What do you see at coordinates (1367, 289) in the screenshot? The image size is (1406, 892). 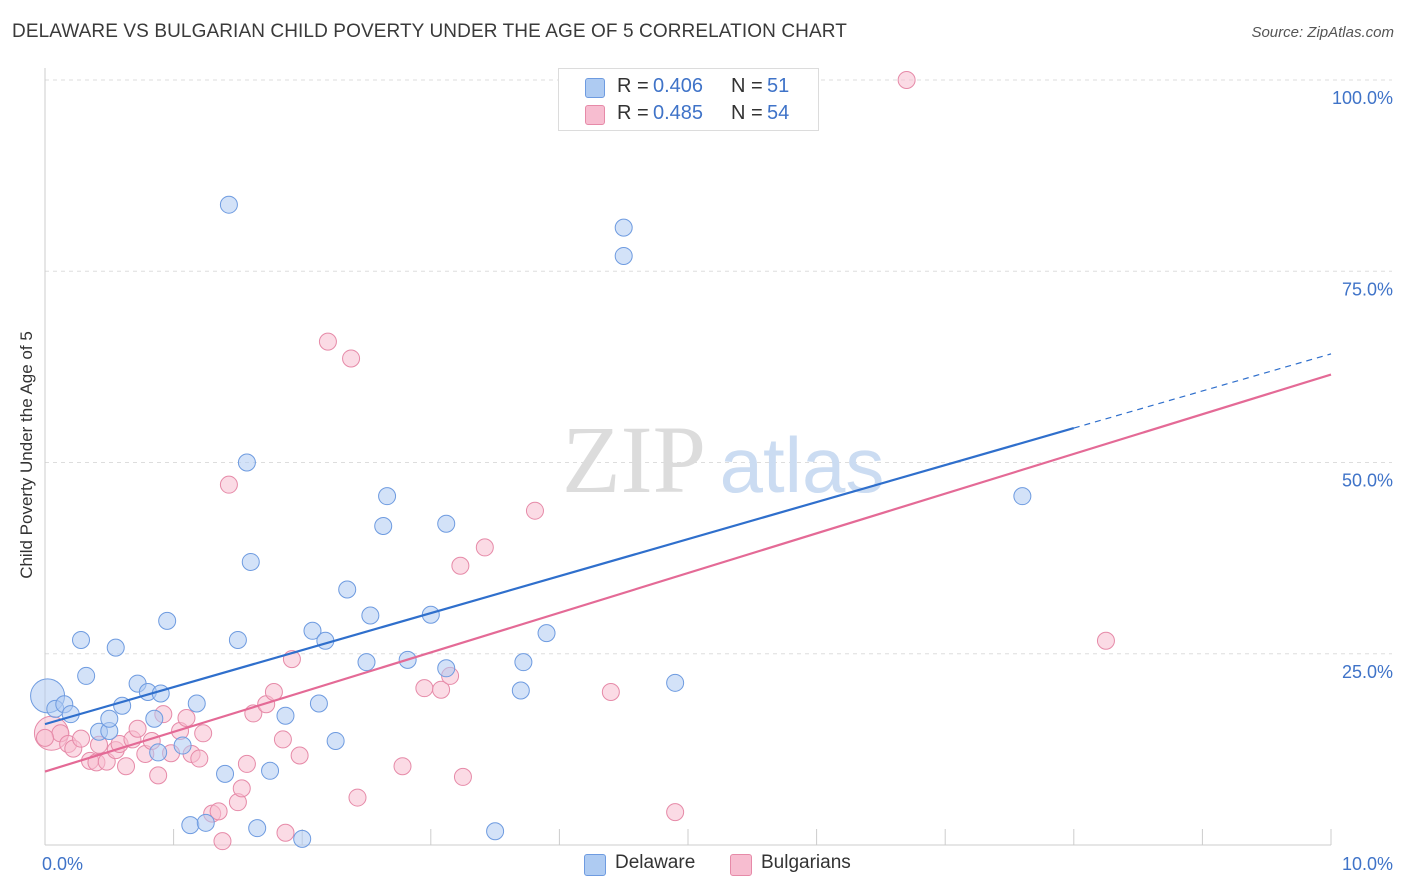 I see `y-tick-label: 75.0%` at bounding box center [1367, 289].